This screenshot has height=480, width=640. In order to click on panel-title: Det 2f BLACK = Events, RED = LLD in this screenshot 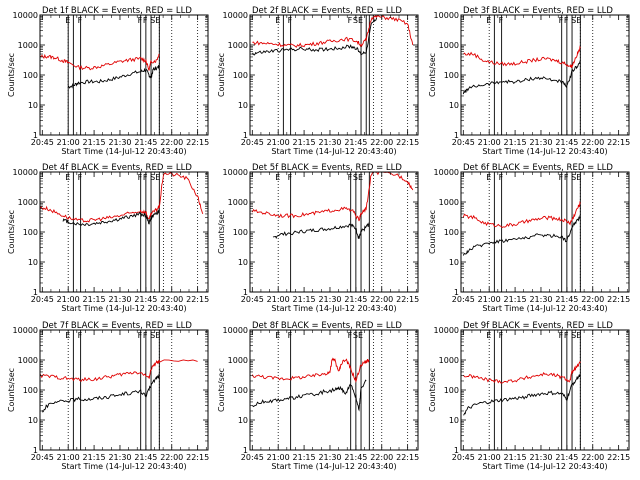, I will do `click(327, 11)`.